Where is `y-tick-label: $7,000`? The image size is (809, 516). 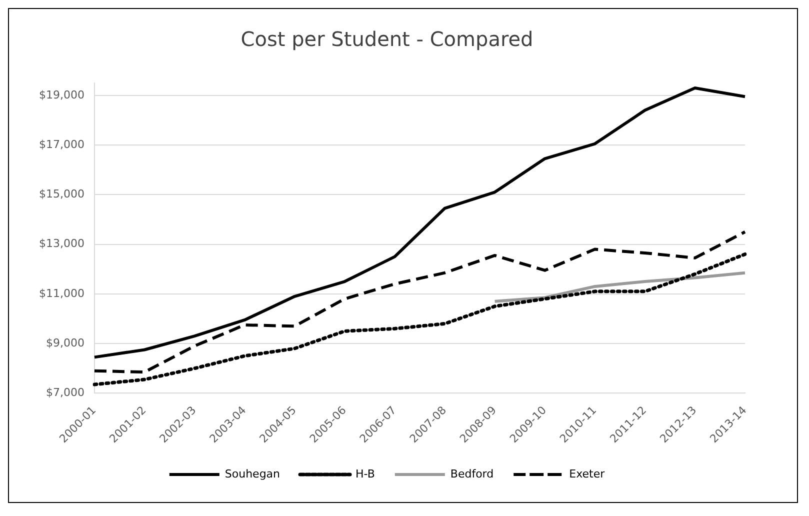 y-tick-label: $7,000 is located at coordinates (65, 393).